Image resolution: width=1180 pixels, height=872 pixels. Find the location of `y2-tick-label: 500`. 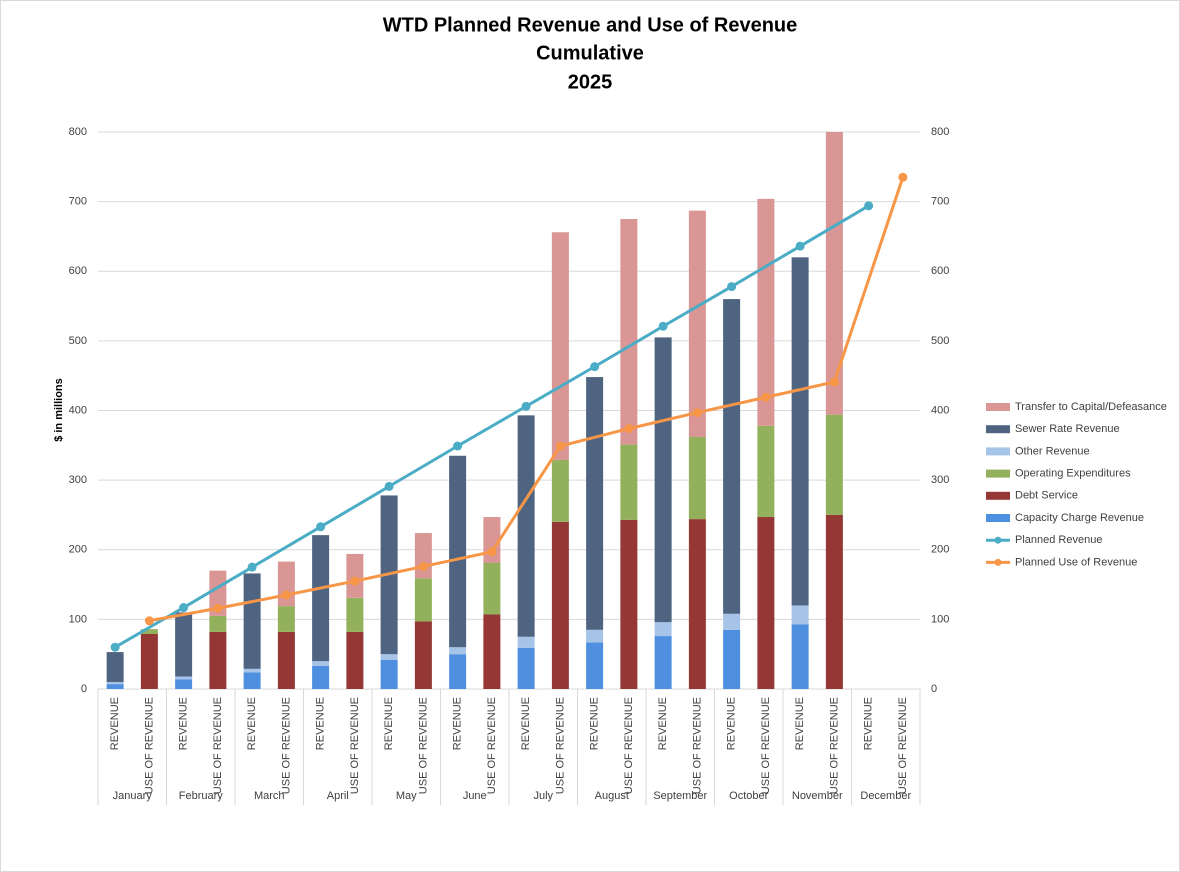

y2-tick-label: 500 is located at coordinates (940, 341).